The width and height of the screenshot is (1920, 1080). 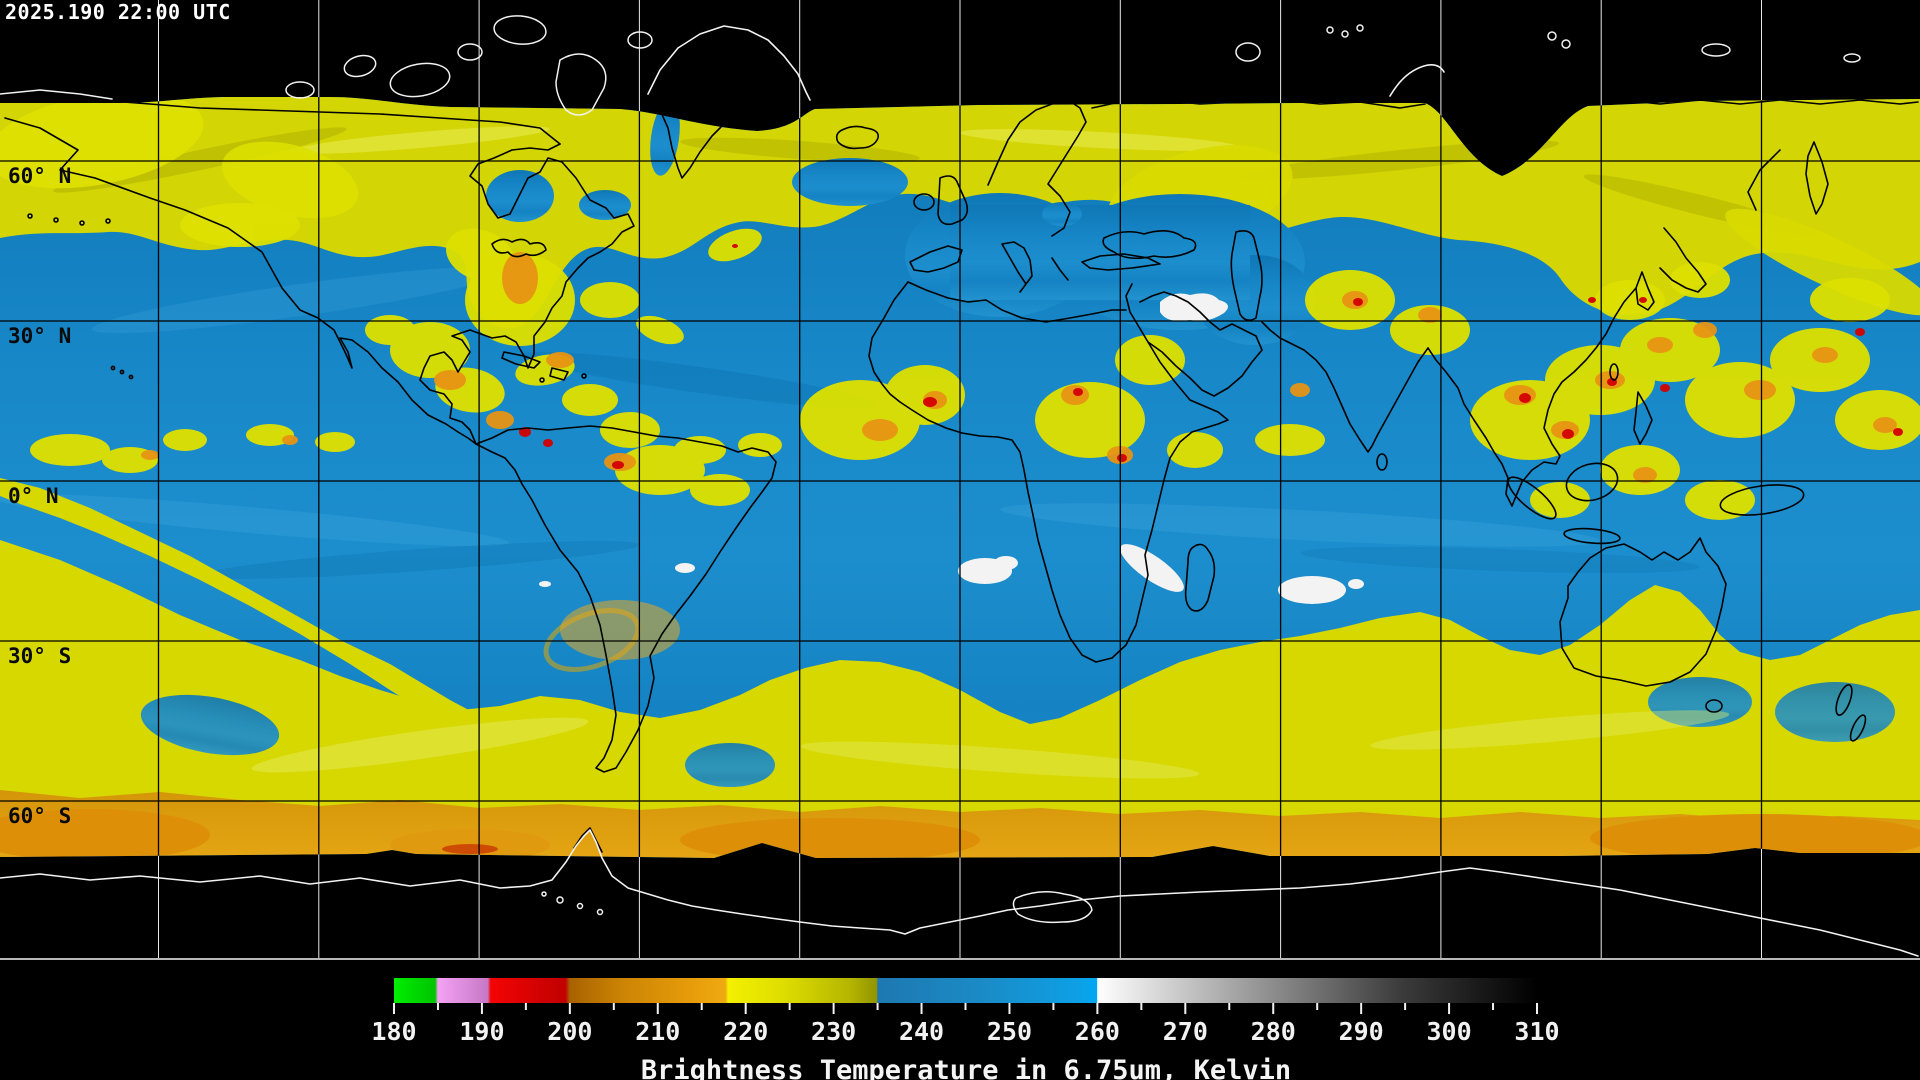 What do you see at coordinates (965, 990) in the screenshot?
I see `colorbar-gradient-bar` at bounding box center [965, 990].